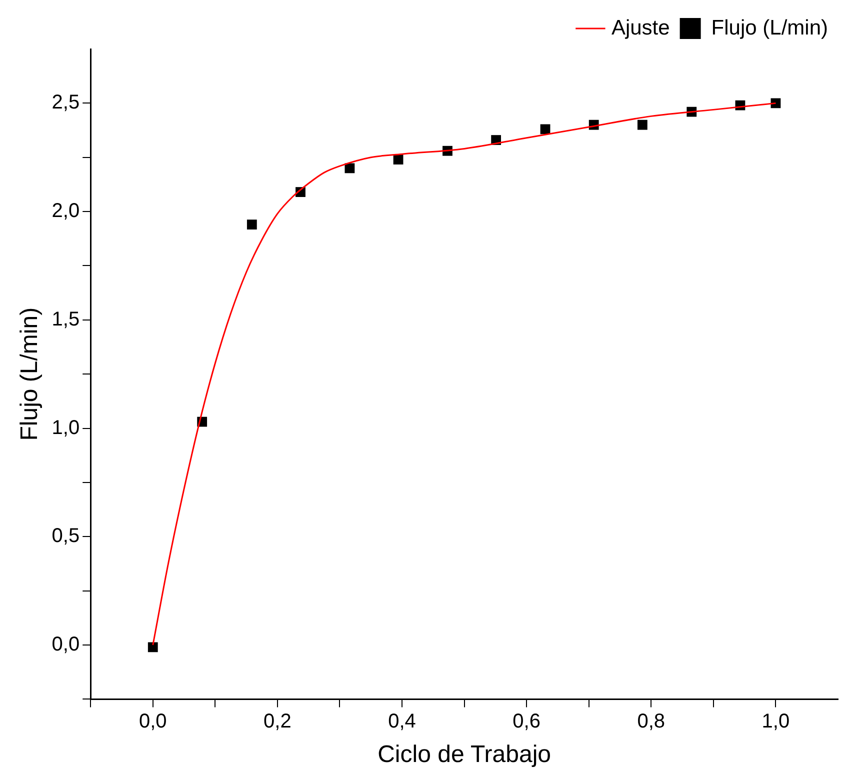 The height and width of the screenshot is (784, 856). Describe the element at coordinates (66, 211) in the screenshot. I see `y-tick-label: 2,0` at that location.